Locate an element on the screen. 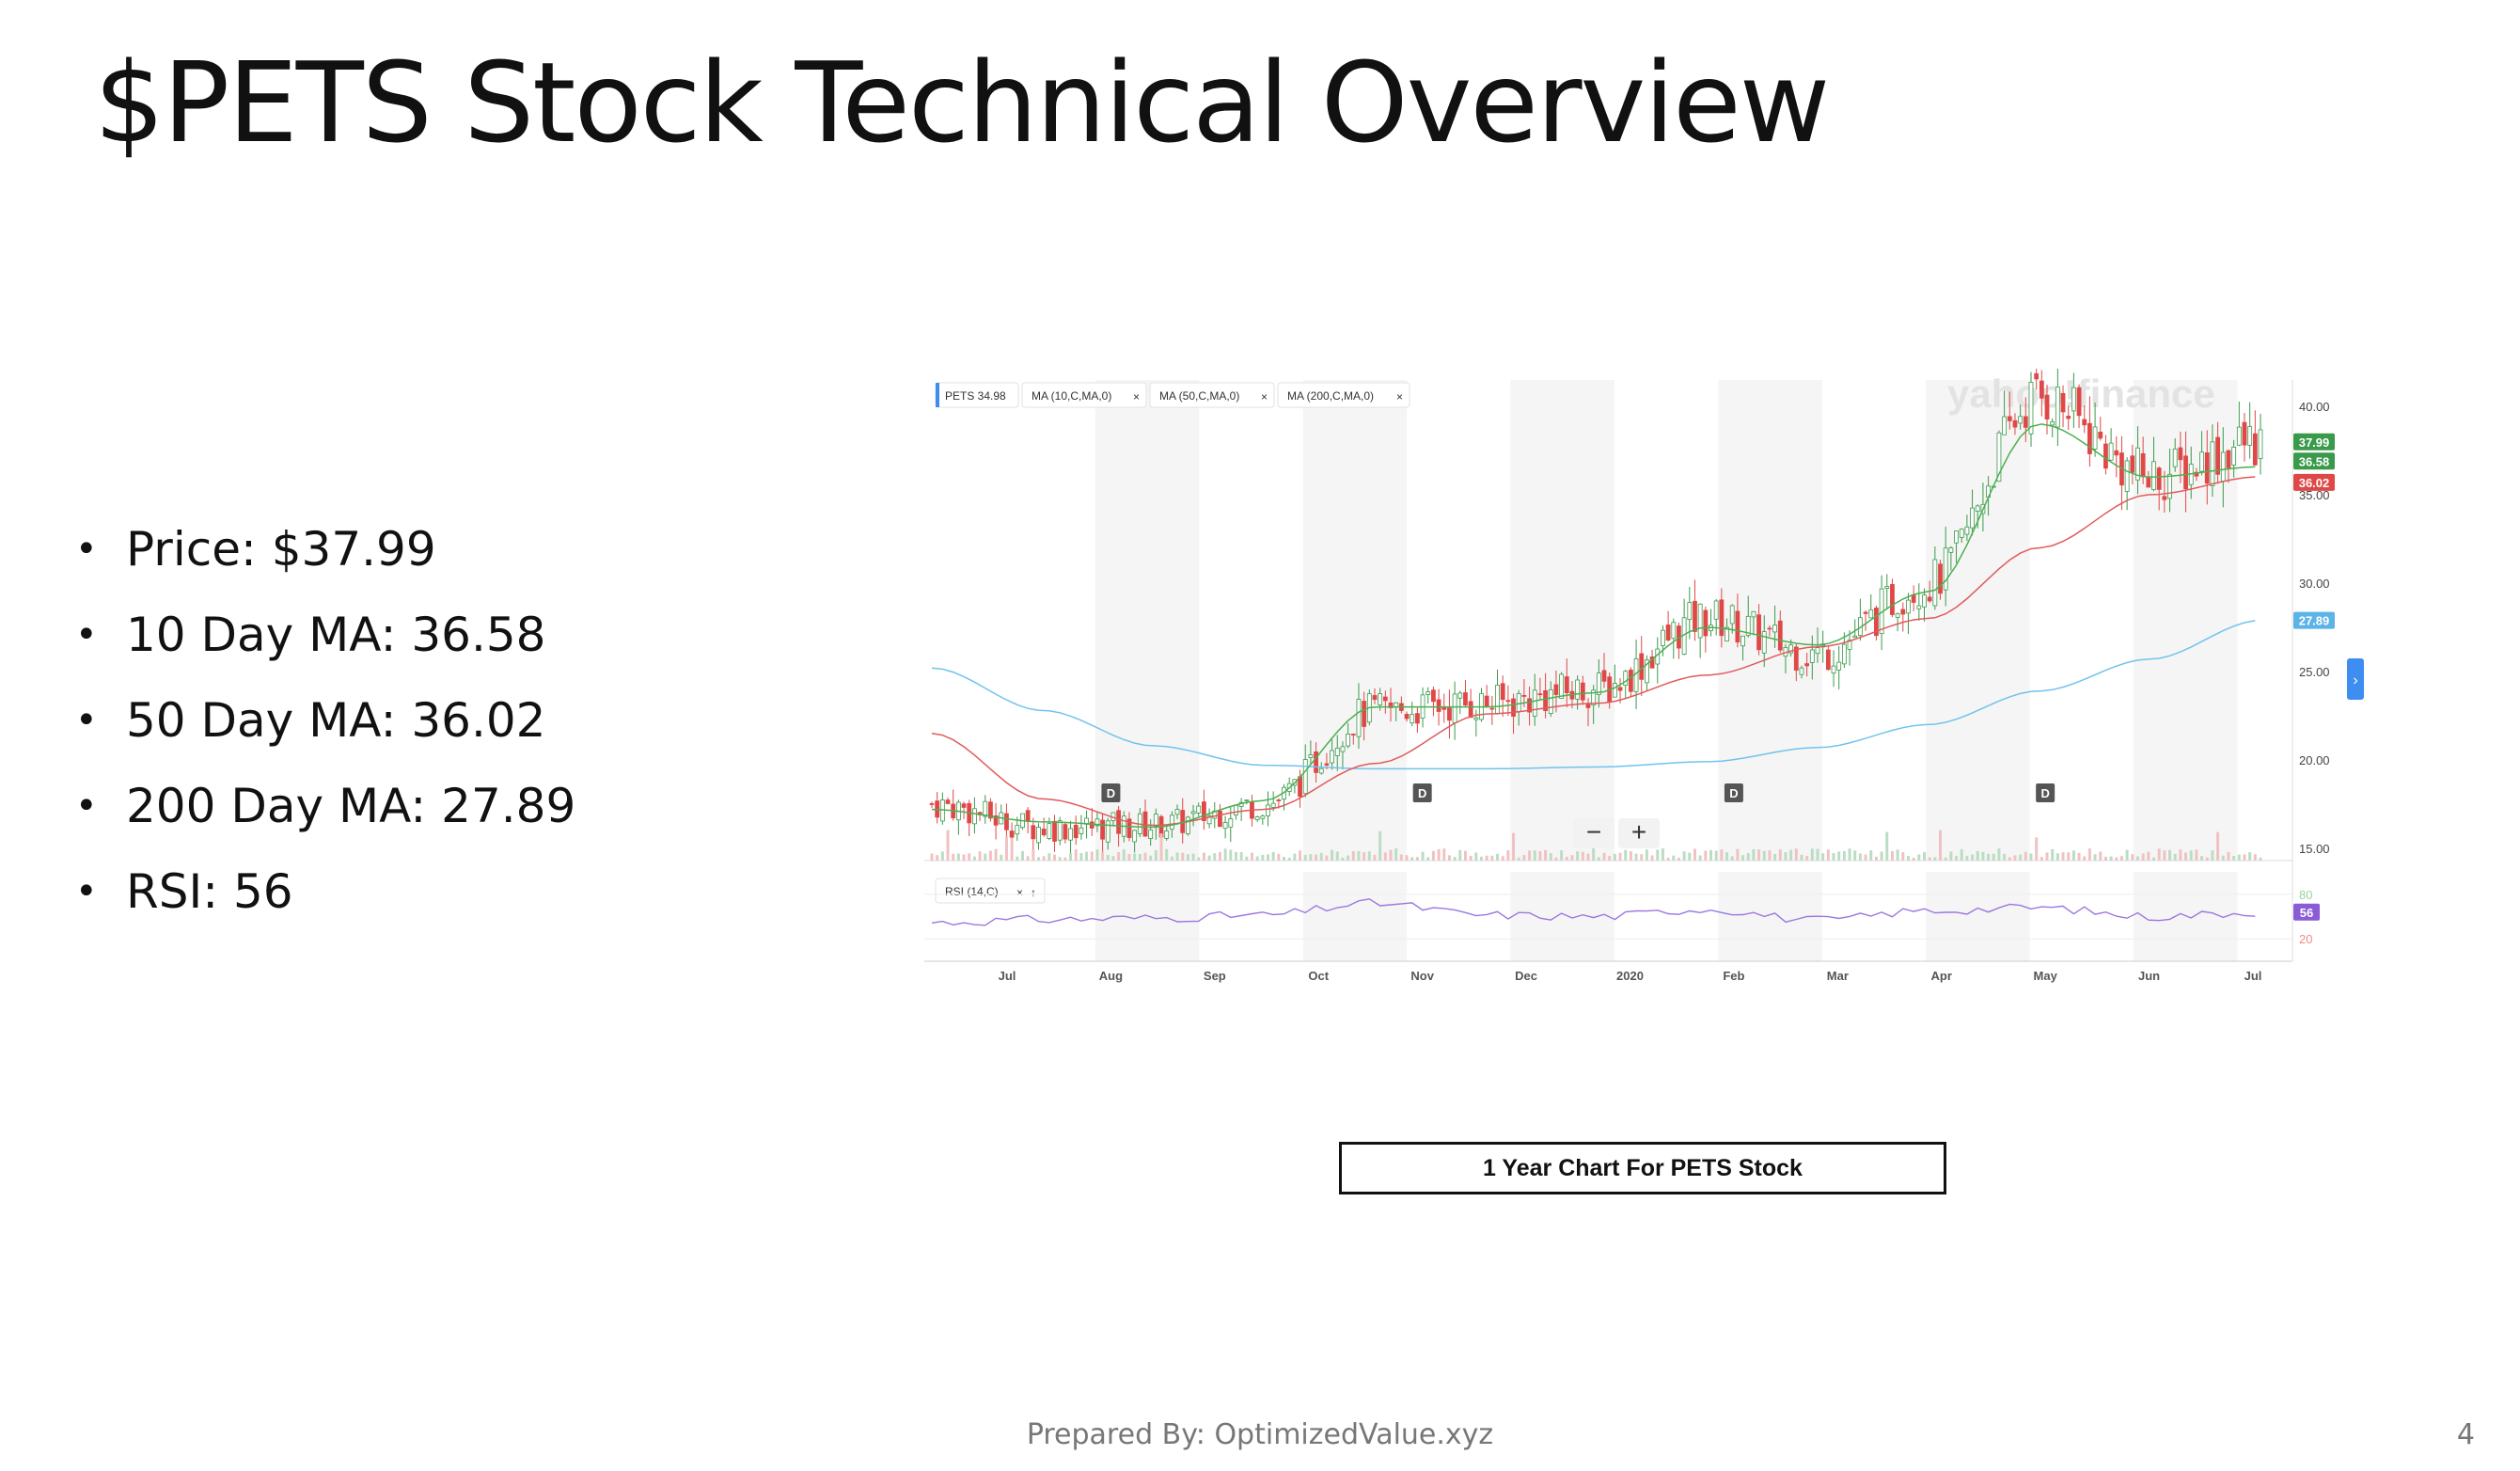 The width and height of the screenshot is (2520, 1471). y-tick-label: 20.00 is located at coordinates (2314, 760).